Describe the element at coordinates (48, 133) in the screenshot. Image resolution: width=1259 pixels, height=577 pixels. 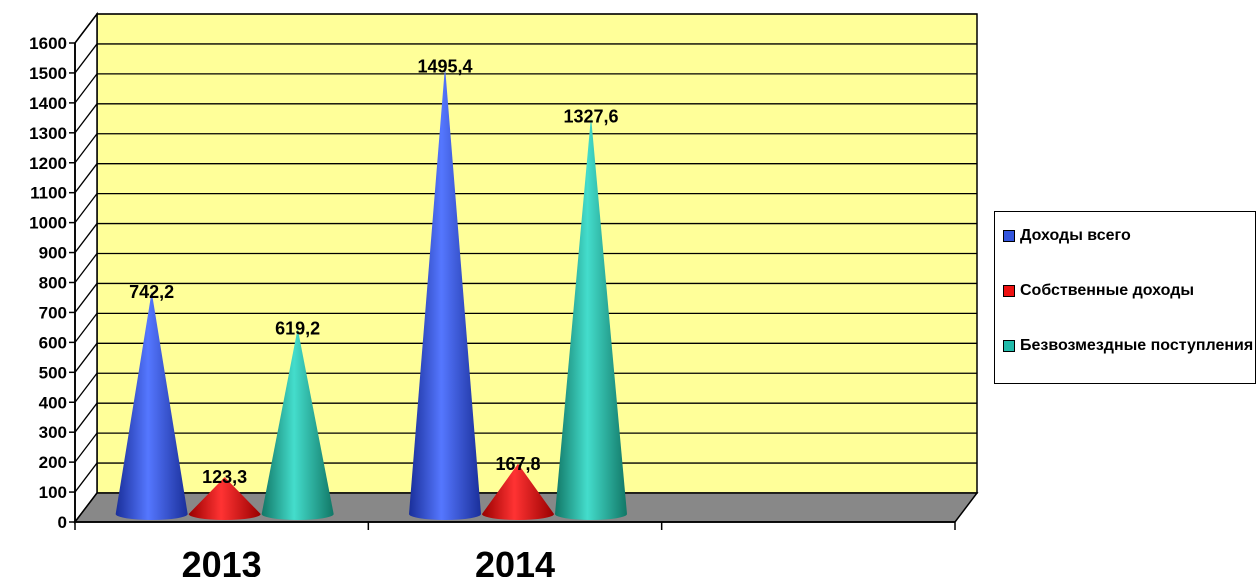
I see `y-tick-label: 1300` at that location.